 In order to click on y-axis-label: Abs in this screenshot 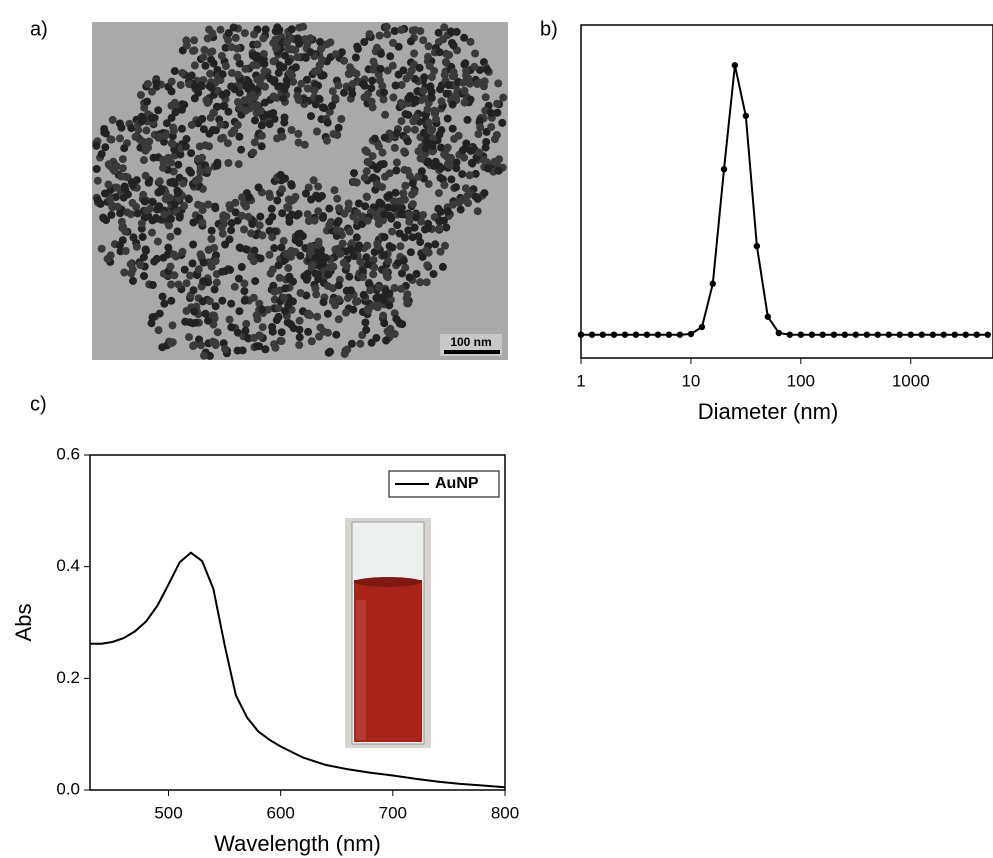, I will do `click(23, 623)`.